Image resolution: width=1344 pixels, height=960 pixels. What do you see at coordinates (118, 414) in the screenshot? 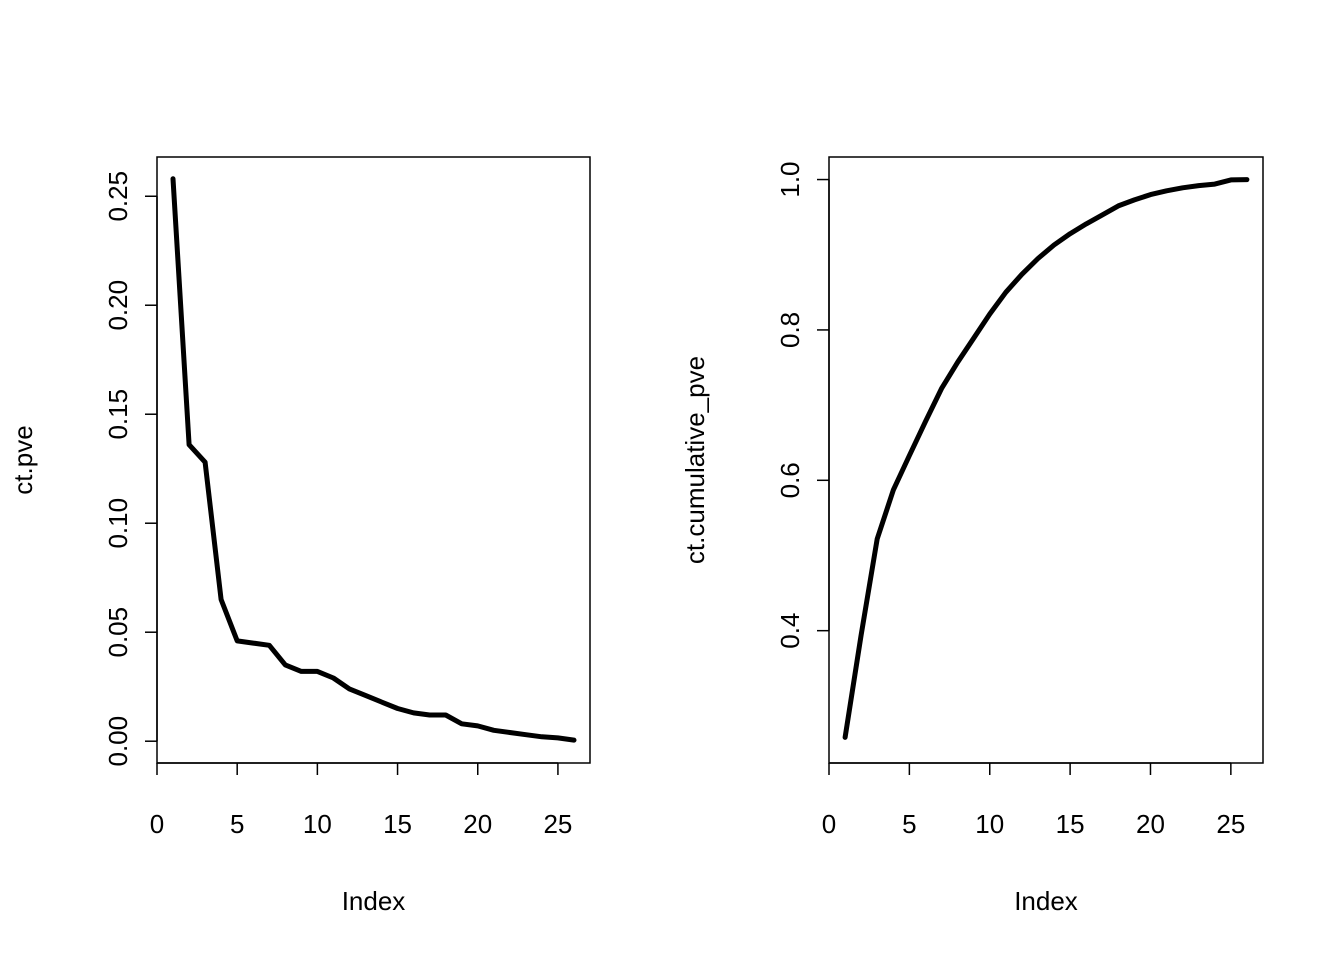
I see `y-tick-label: 0.15` at bounding box center [118, 414].